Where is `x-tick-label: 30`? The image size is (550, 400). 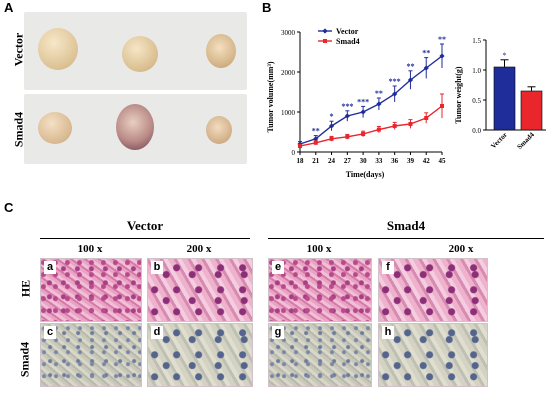
x-tick-label: 30 is located at coordinates (364, 161).